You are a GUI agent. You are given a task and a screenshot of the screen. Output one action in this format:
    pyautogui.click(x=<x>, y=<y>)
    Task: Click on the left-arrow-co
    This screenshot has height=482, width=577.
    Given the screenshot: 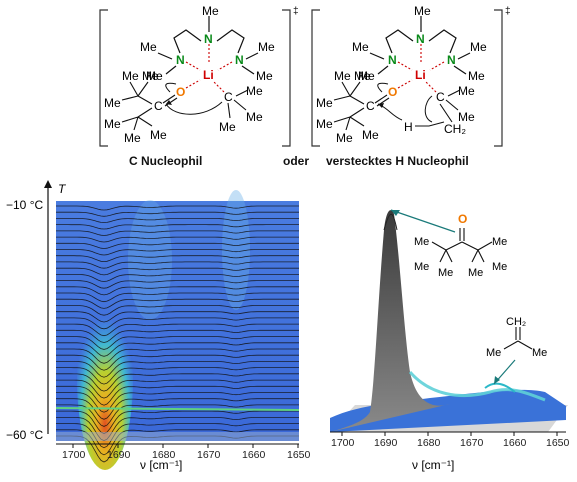 What is the action you would take?
    pyautogui.click(x=171, y=87)
    